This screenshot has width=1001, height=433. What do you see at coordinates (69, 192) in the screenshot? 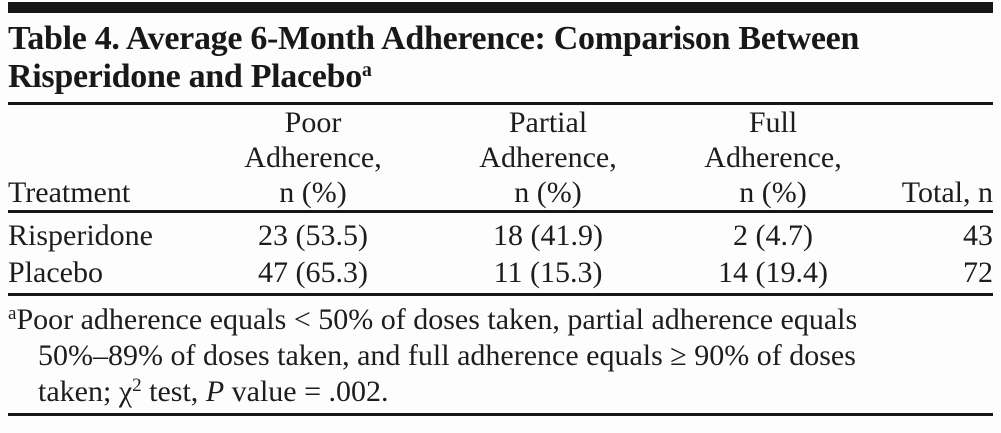
I see `column-header-treatment: Treatment` at bounding box center [69, 192].